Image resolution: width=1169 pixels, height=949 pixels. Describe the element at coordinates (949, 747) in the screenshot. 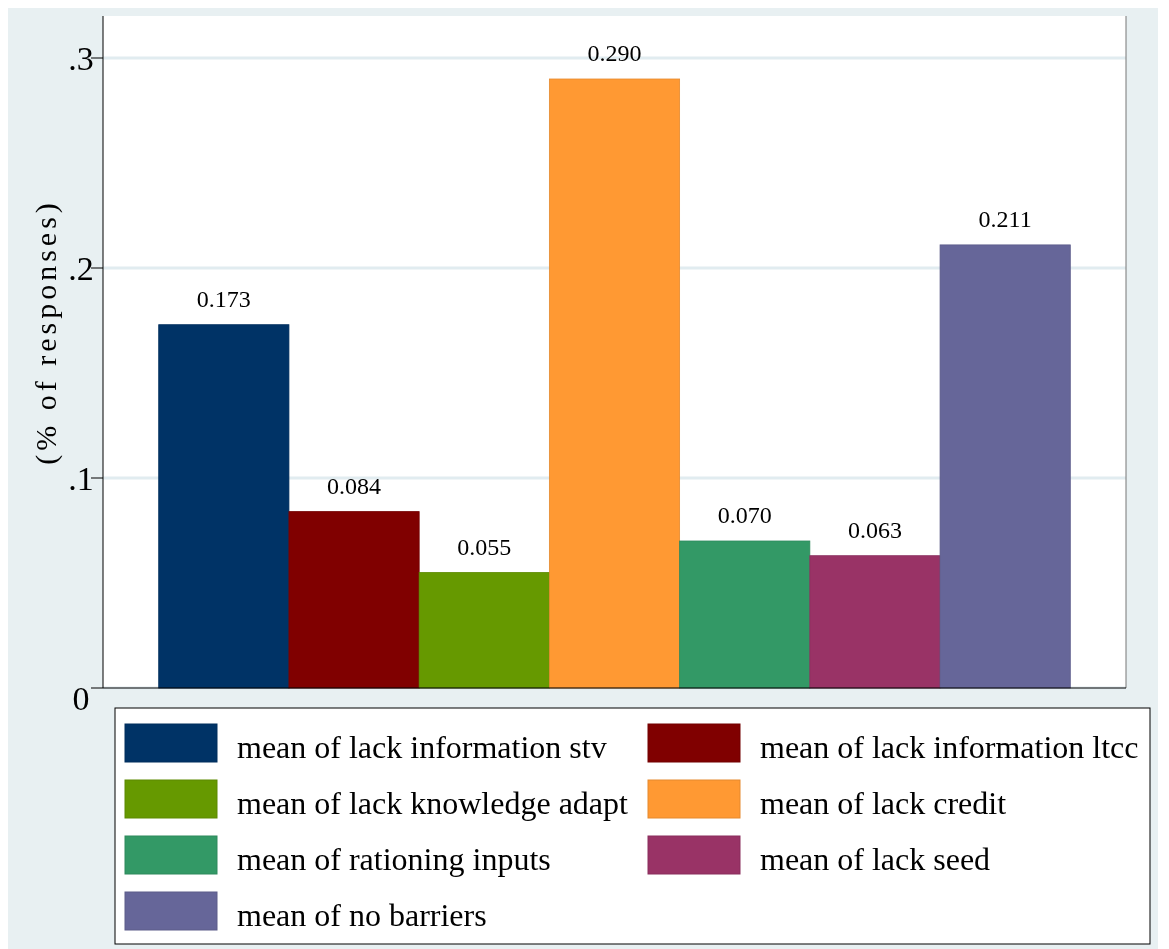

I see `legend-label: mean of lack information ltcc` at that location.